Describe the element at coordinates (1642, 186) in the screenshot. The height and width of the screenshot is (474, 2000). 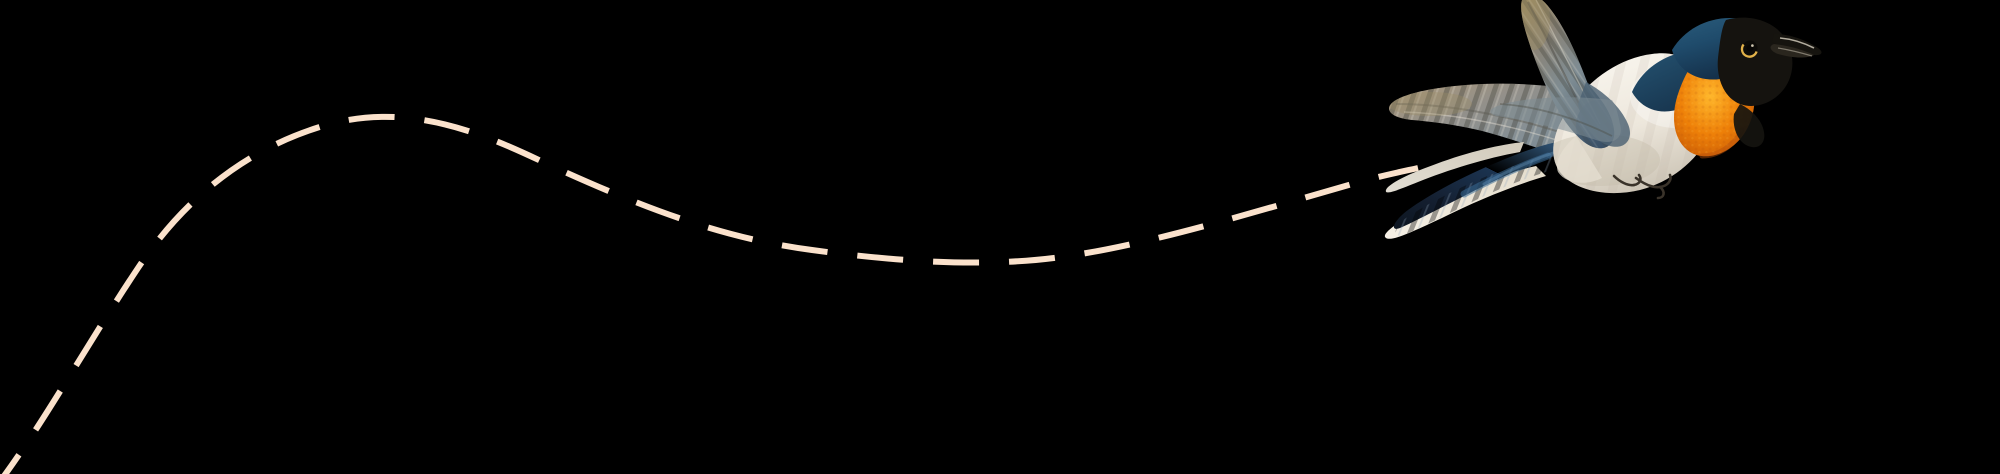
I see `feet` at that location.